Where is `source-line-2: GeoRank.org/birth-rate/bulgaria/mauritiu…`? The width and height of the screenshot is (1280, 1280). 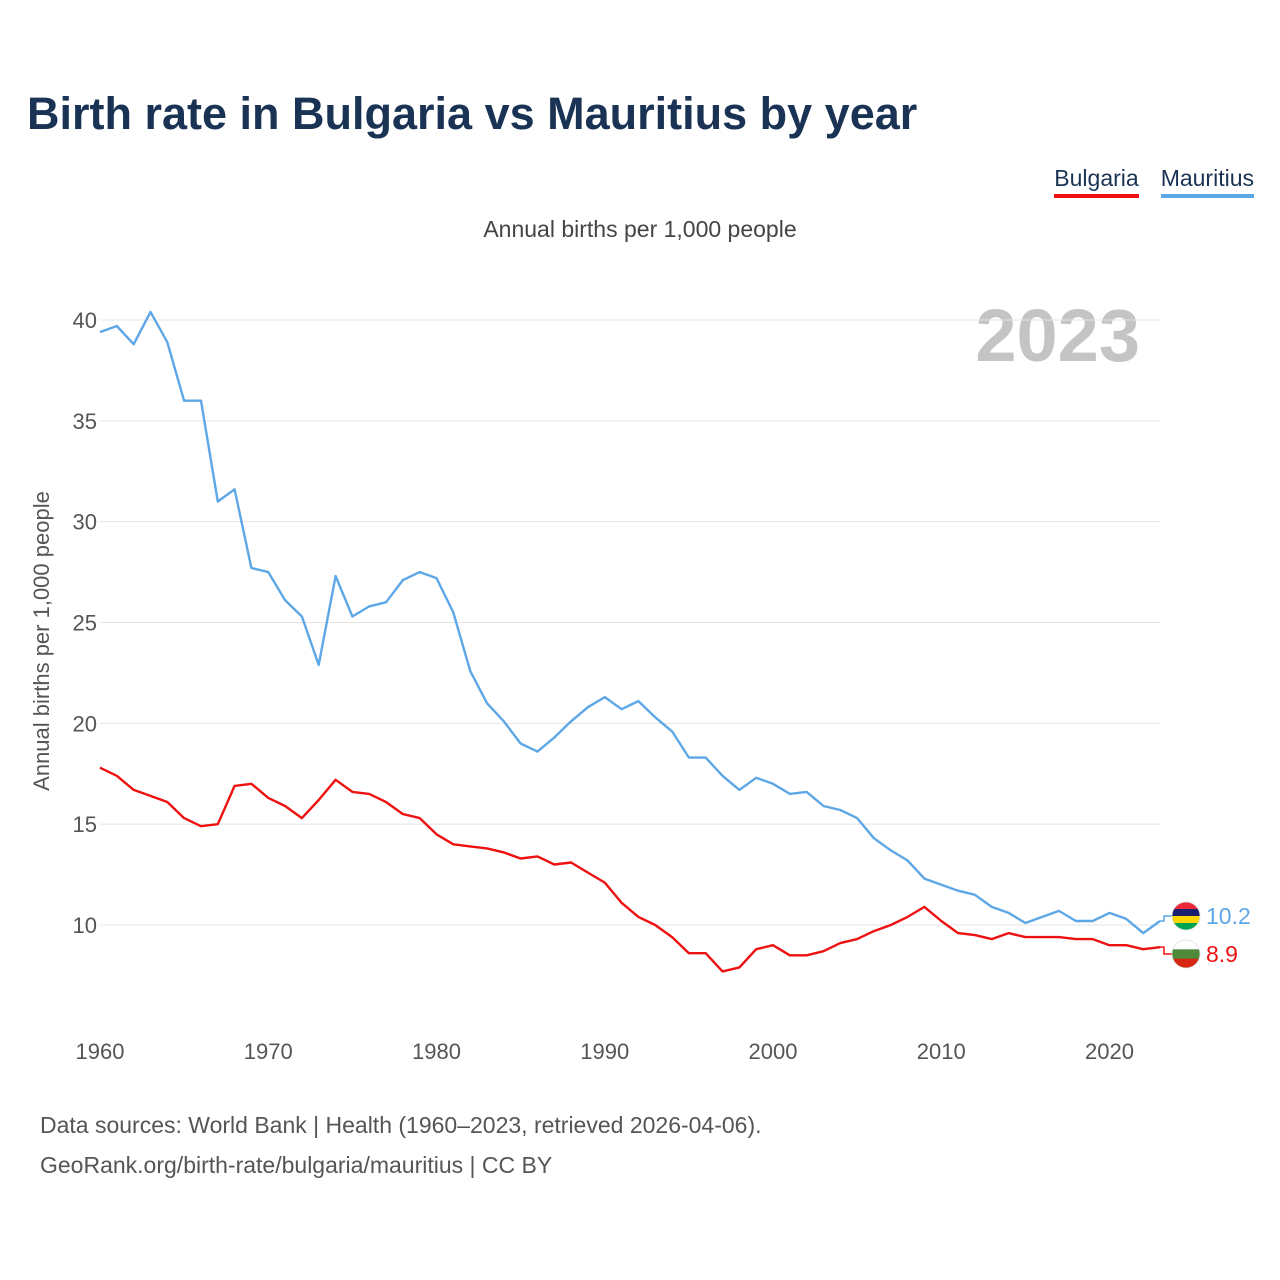
source-line-2: GeoRank.org/birth-rate/bulgaria/mauritiu… is located at coordinates (296, 1165).